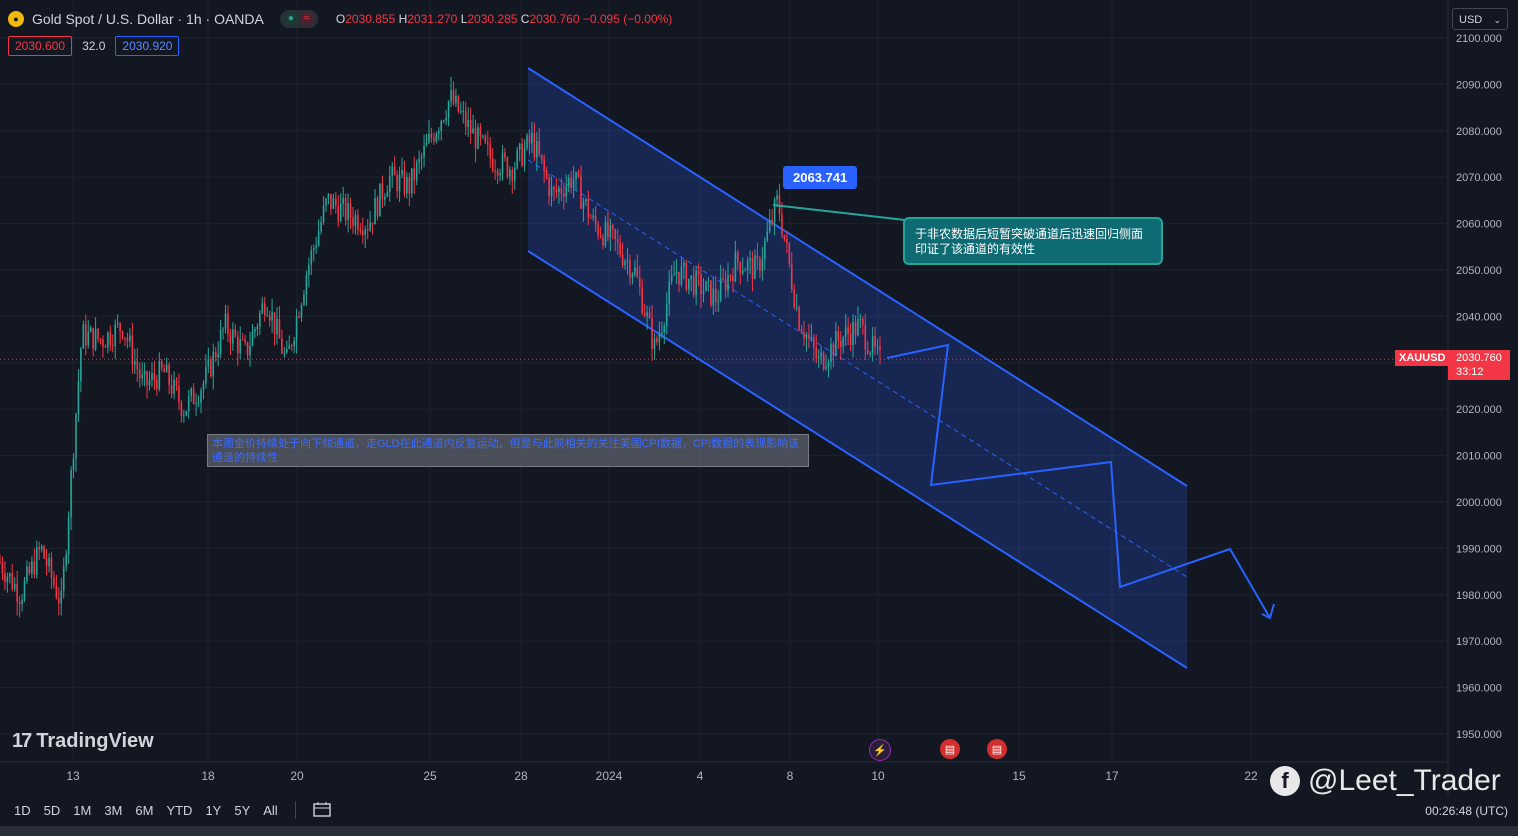 The height and width of the screenshot is (836, 1518). I want to click on lightning-icon: ⚡, so click(880, 750).